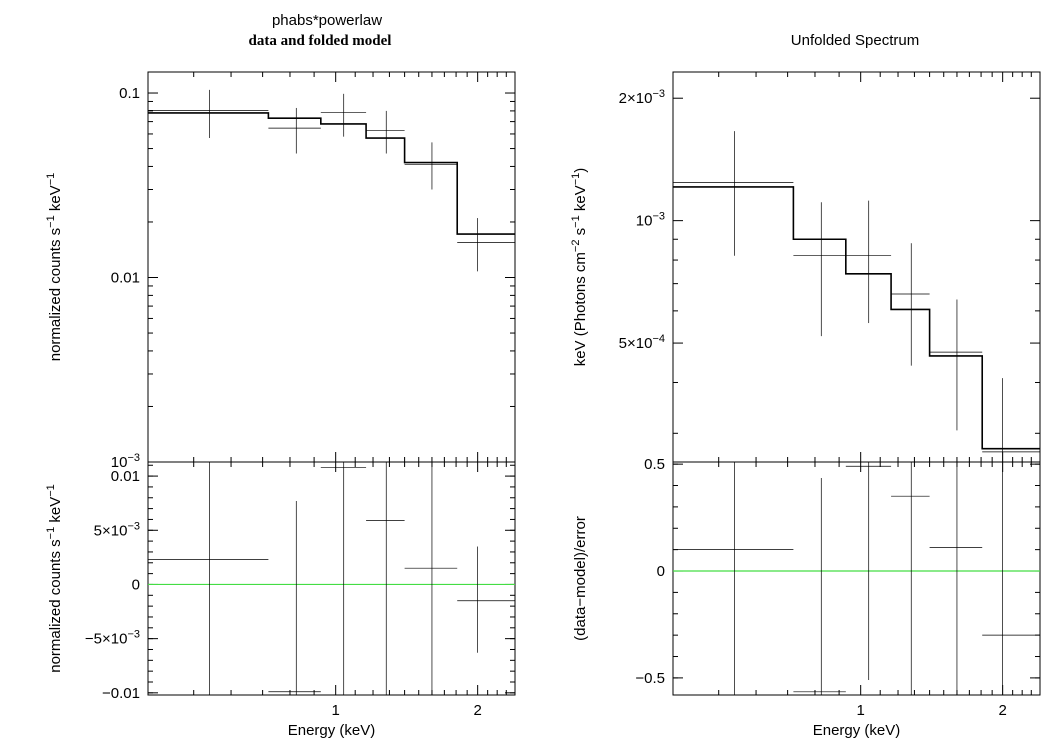  What do you see at coordinates (642, 97) in the screenshot?
I see `y-tick-label: 2×10⁻³` at bounding box center [642, 97].